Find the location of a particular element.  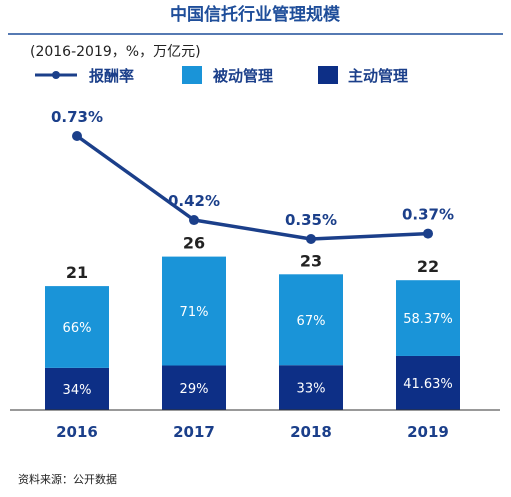

total-label-2018: 23 is located at coordinates (311, 260).